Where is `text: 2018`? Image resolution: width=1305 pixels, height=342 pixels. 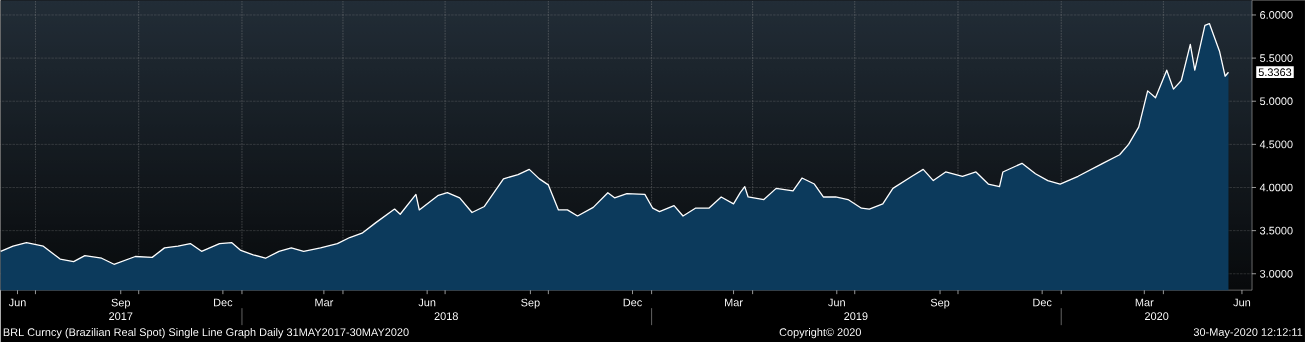 text: 2018 is located at coordinates (446, 316).